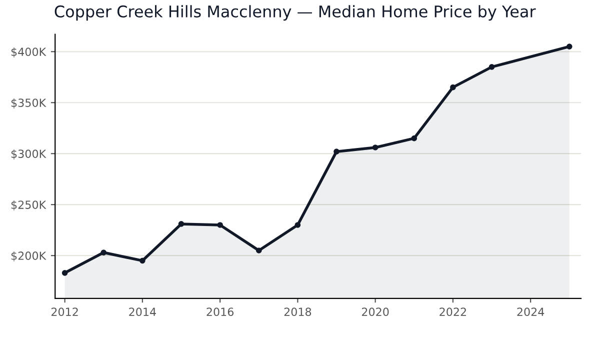 The image size is (599, 343). What do you see at coordinates (298, 312) in the screenshot?
I see `x-tick-label: 2018` at bounding box center [298, 312].